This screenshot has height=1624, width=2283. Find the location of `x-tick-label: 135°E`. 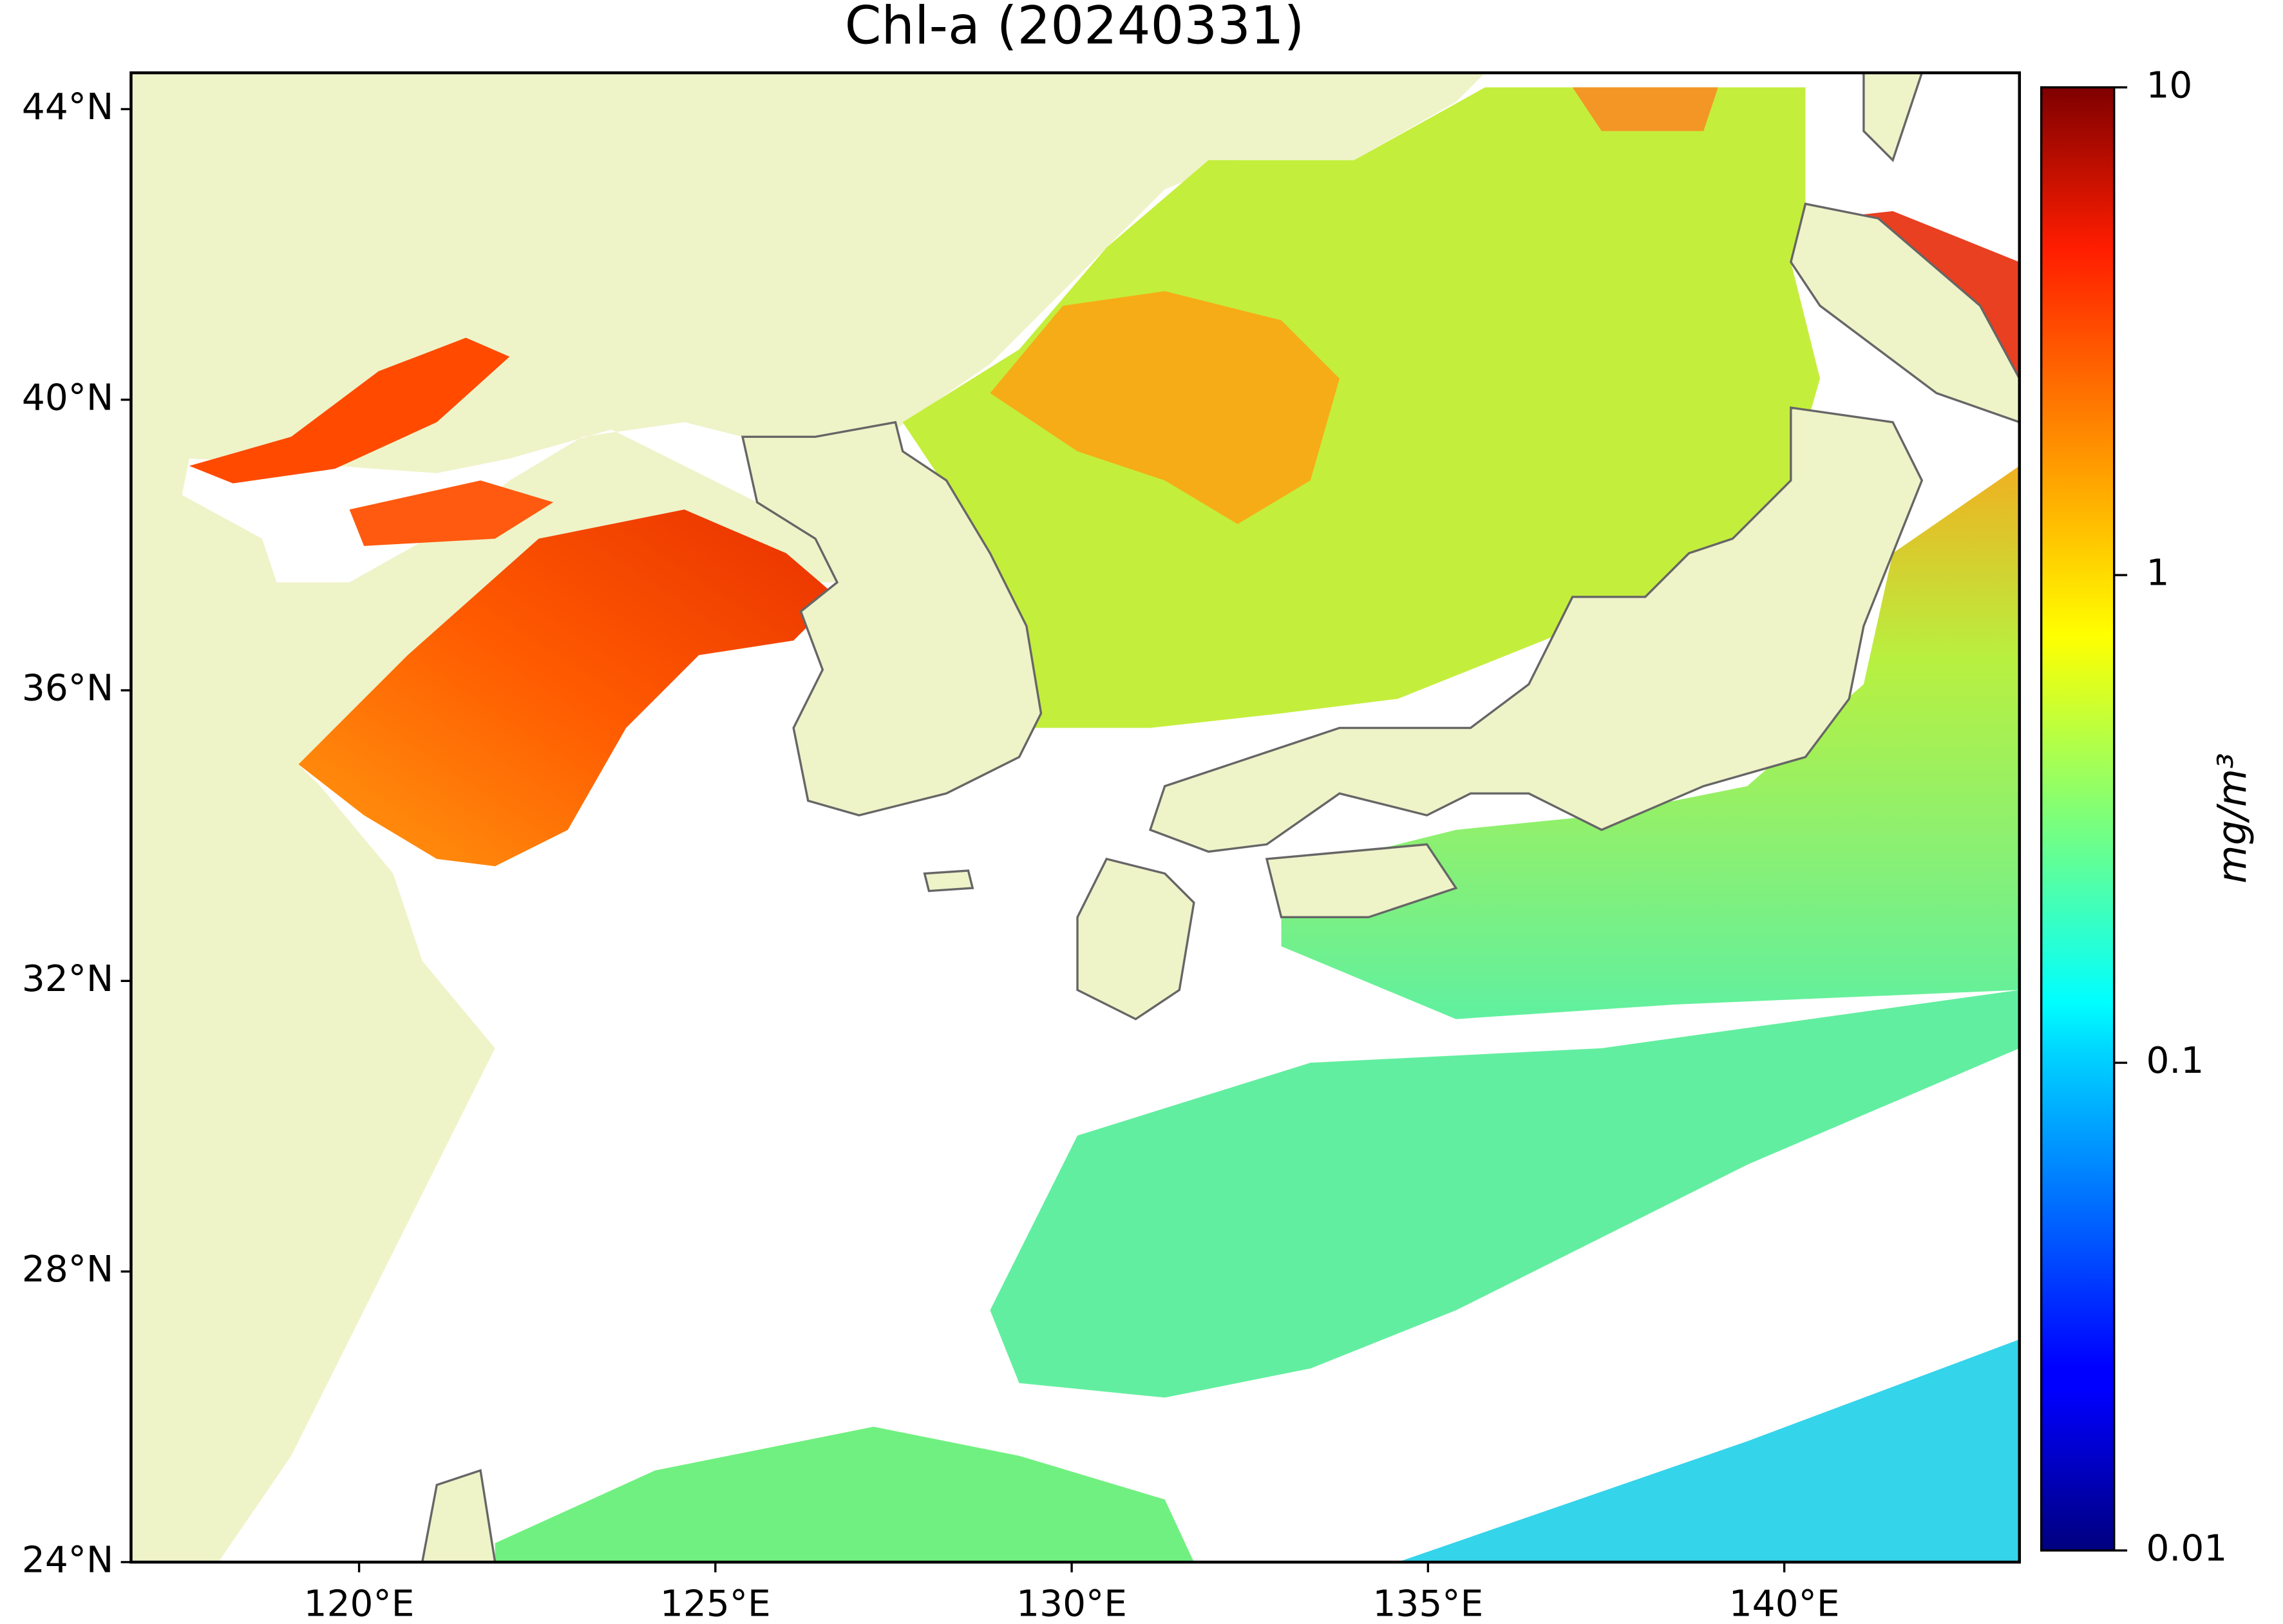

x-tick-label: 135°E is located at coordinates (1427, 1603).